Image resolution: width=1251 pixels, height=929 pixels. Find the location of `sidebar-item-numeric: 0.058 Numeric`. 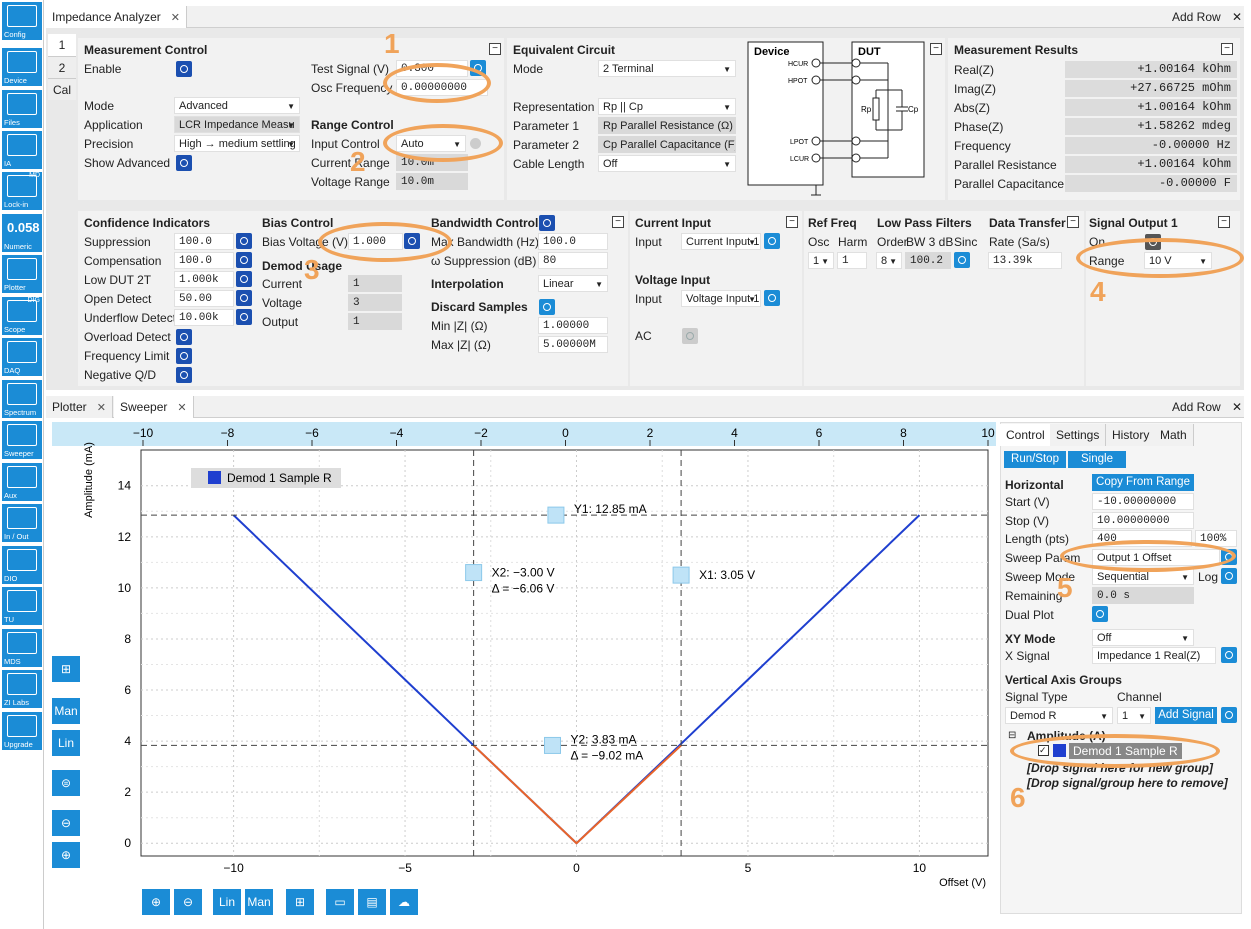

sidebar-item-numeric: 0.058 Numeric is located at coordinates (22, 233).